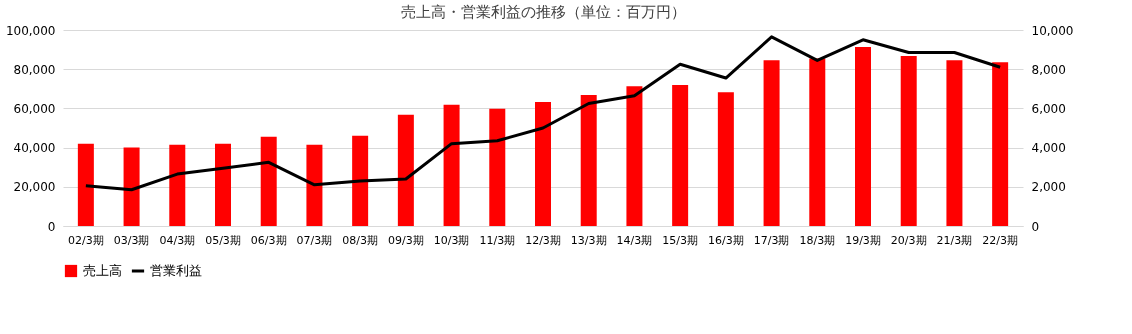  What do you see at coordinates (34, 108) in the screenshot?
I see `y-tick-label: 60,000` at bounding box center [34, 108].